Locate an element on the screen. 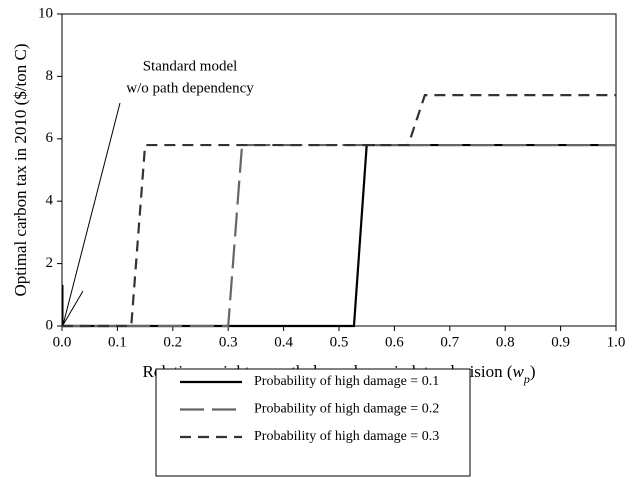 The height and width of the screenshot is (477, 626). x-tick-label: 0.1 is located at coordinates (117, 342).